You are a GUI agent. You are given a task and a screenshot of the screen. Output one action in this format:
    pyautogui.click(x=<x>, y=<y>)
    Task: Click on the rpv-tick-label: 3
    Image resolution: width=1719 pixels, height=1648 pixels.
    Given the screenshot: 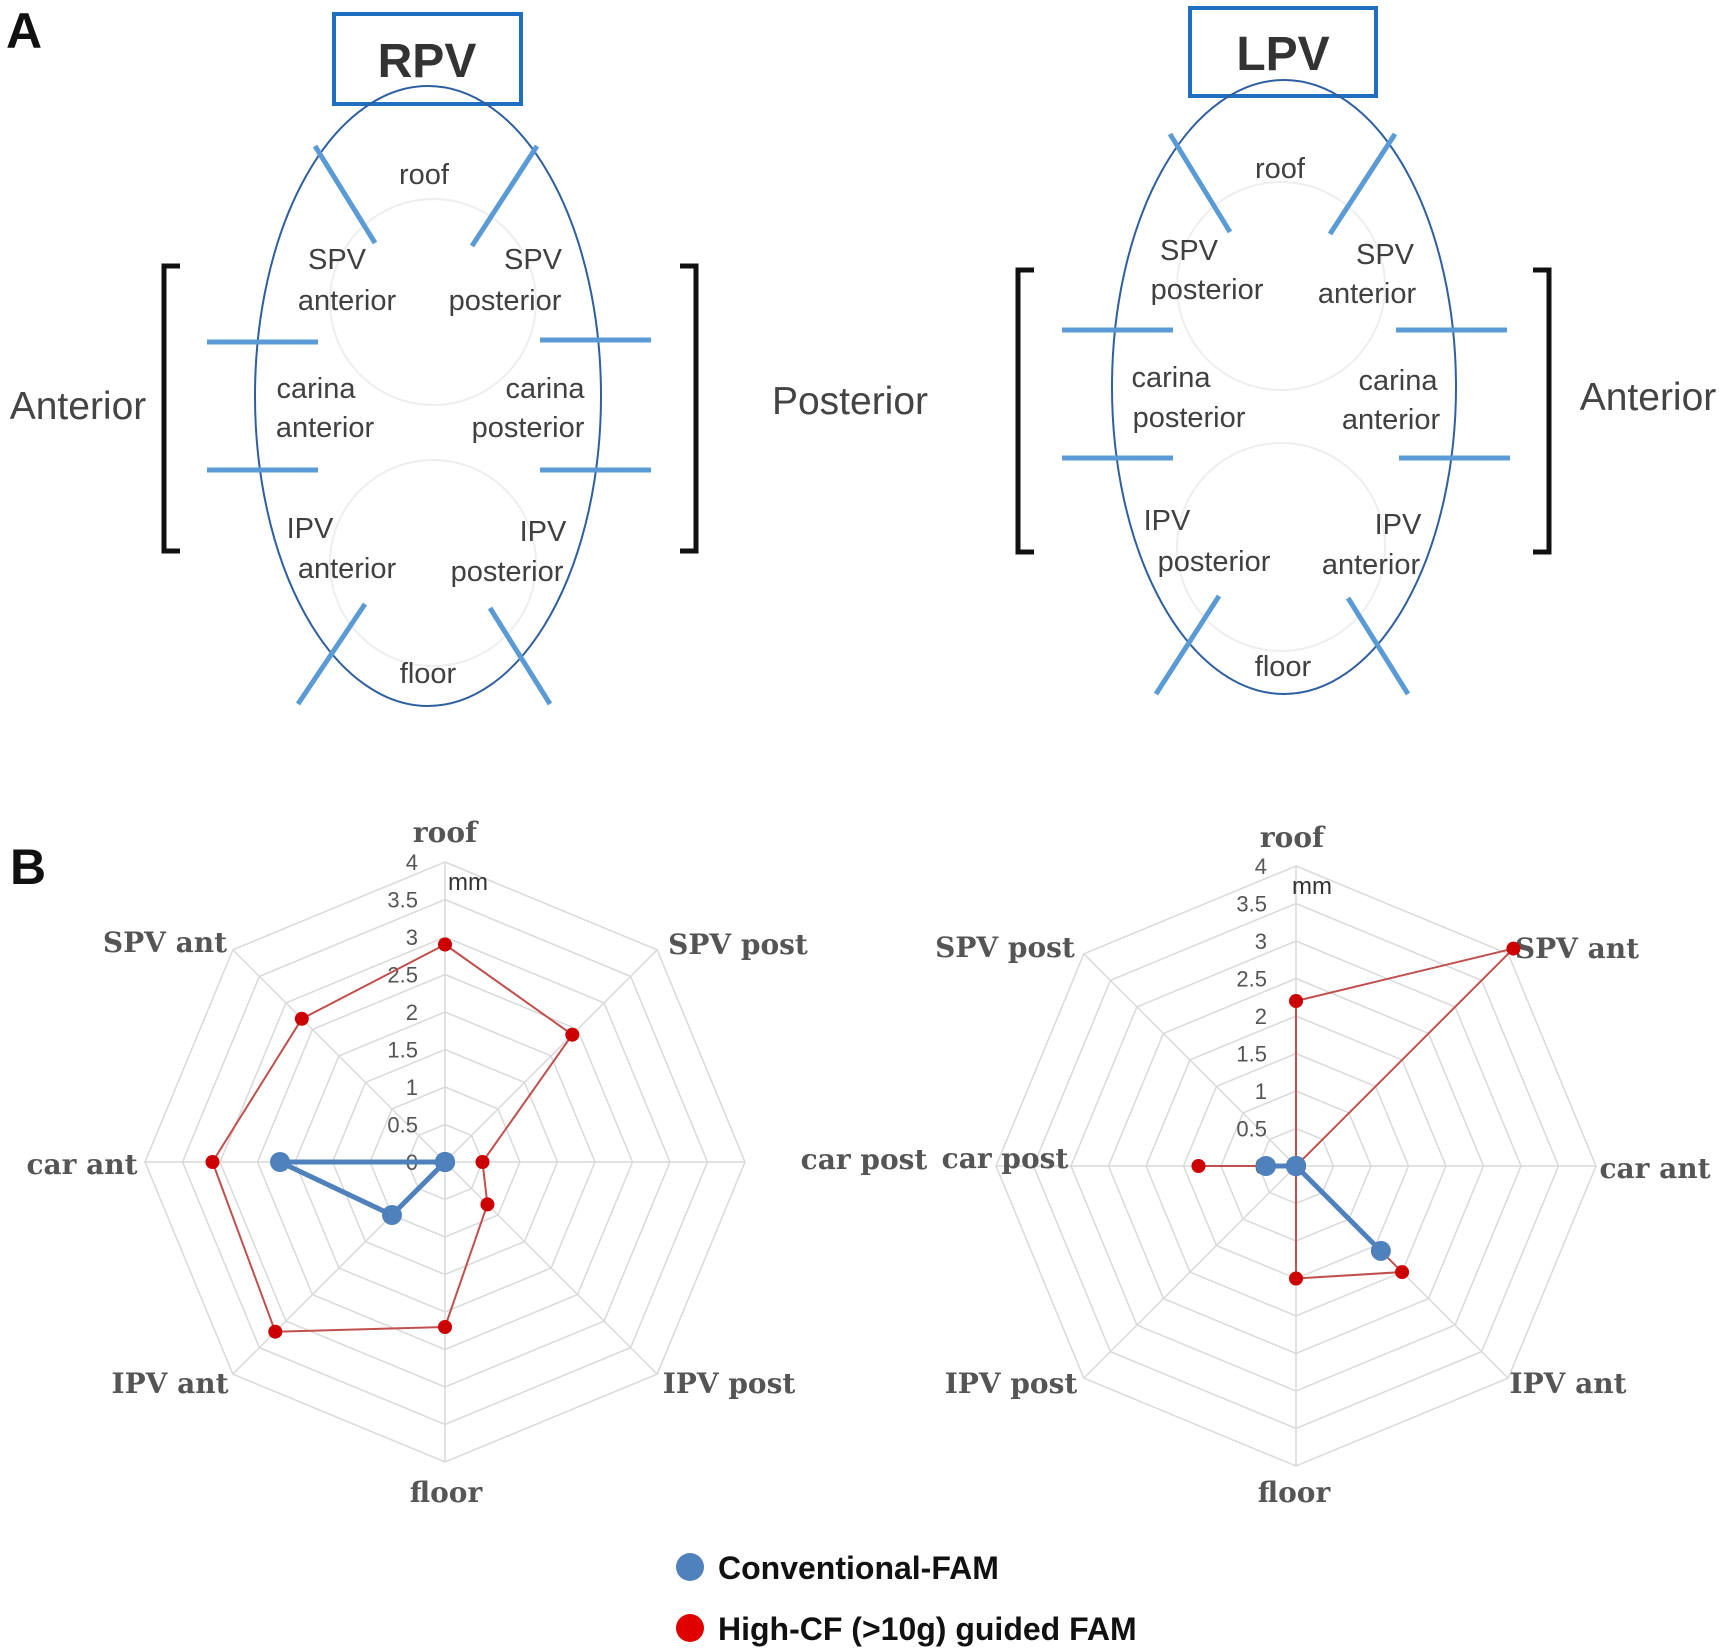 What is the action you would take?
    pyautogui.click(x=412, y=937)
    